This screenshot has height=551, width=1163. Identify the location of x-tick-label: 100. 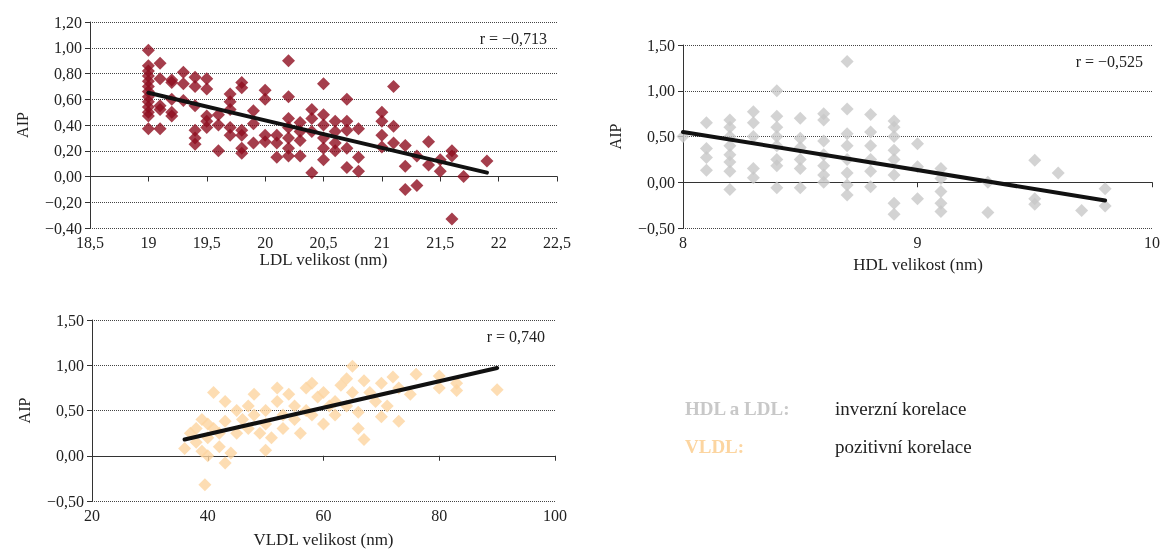
(555, 515).